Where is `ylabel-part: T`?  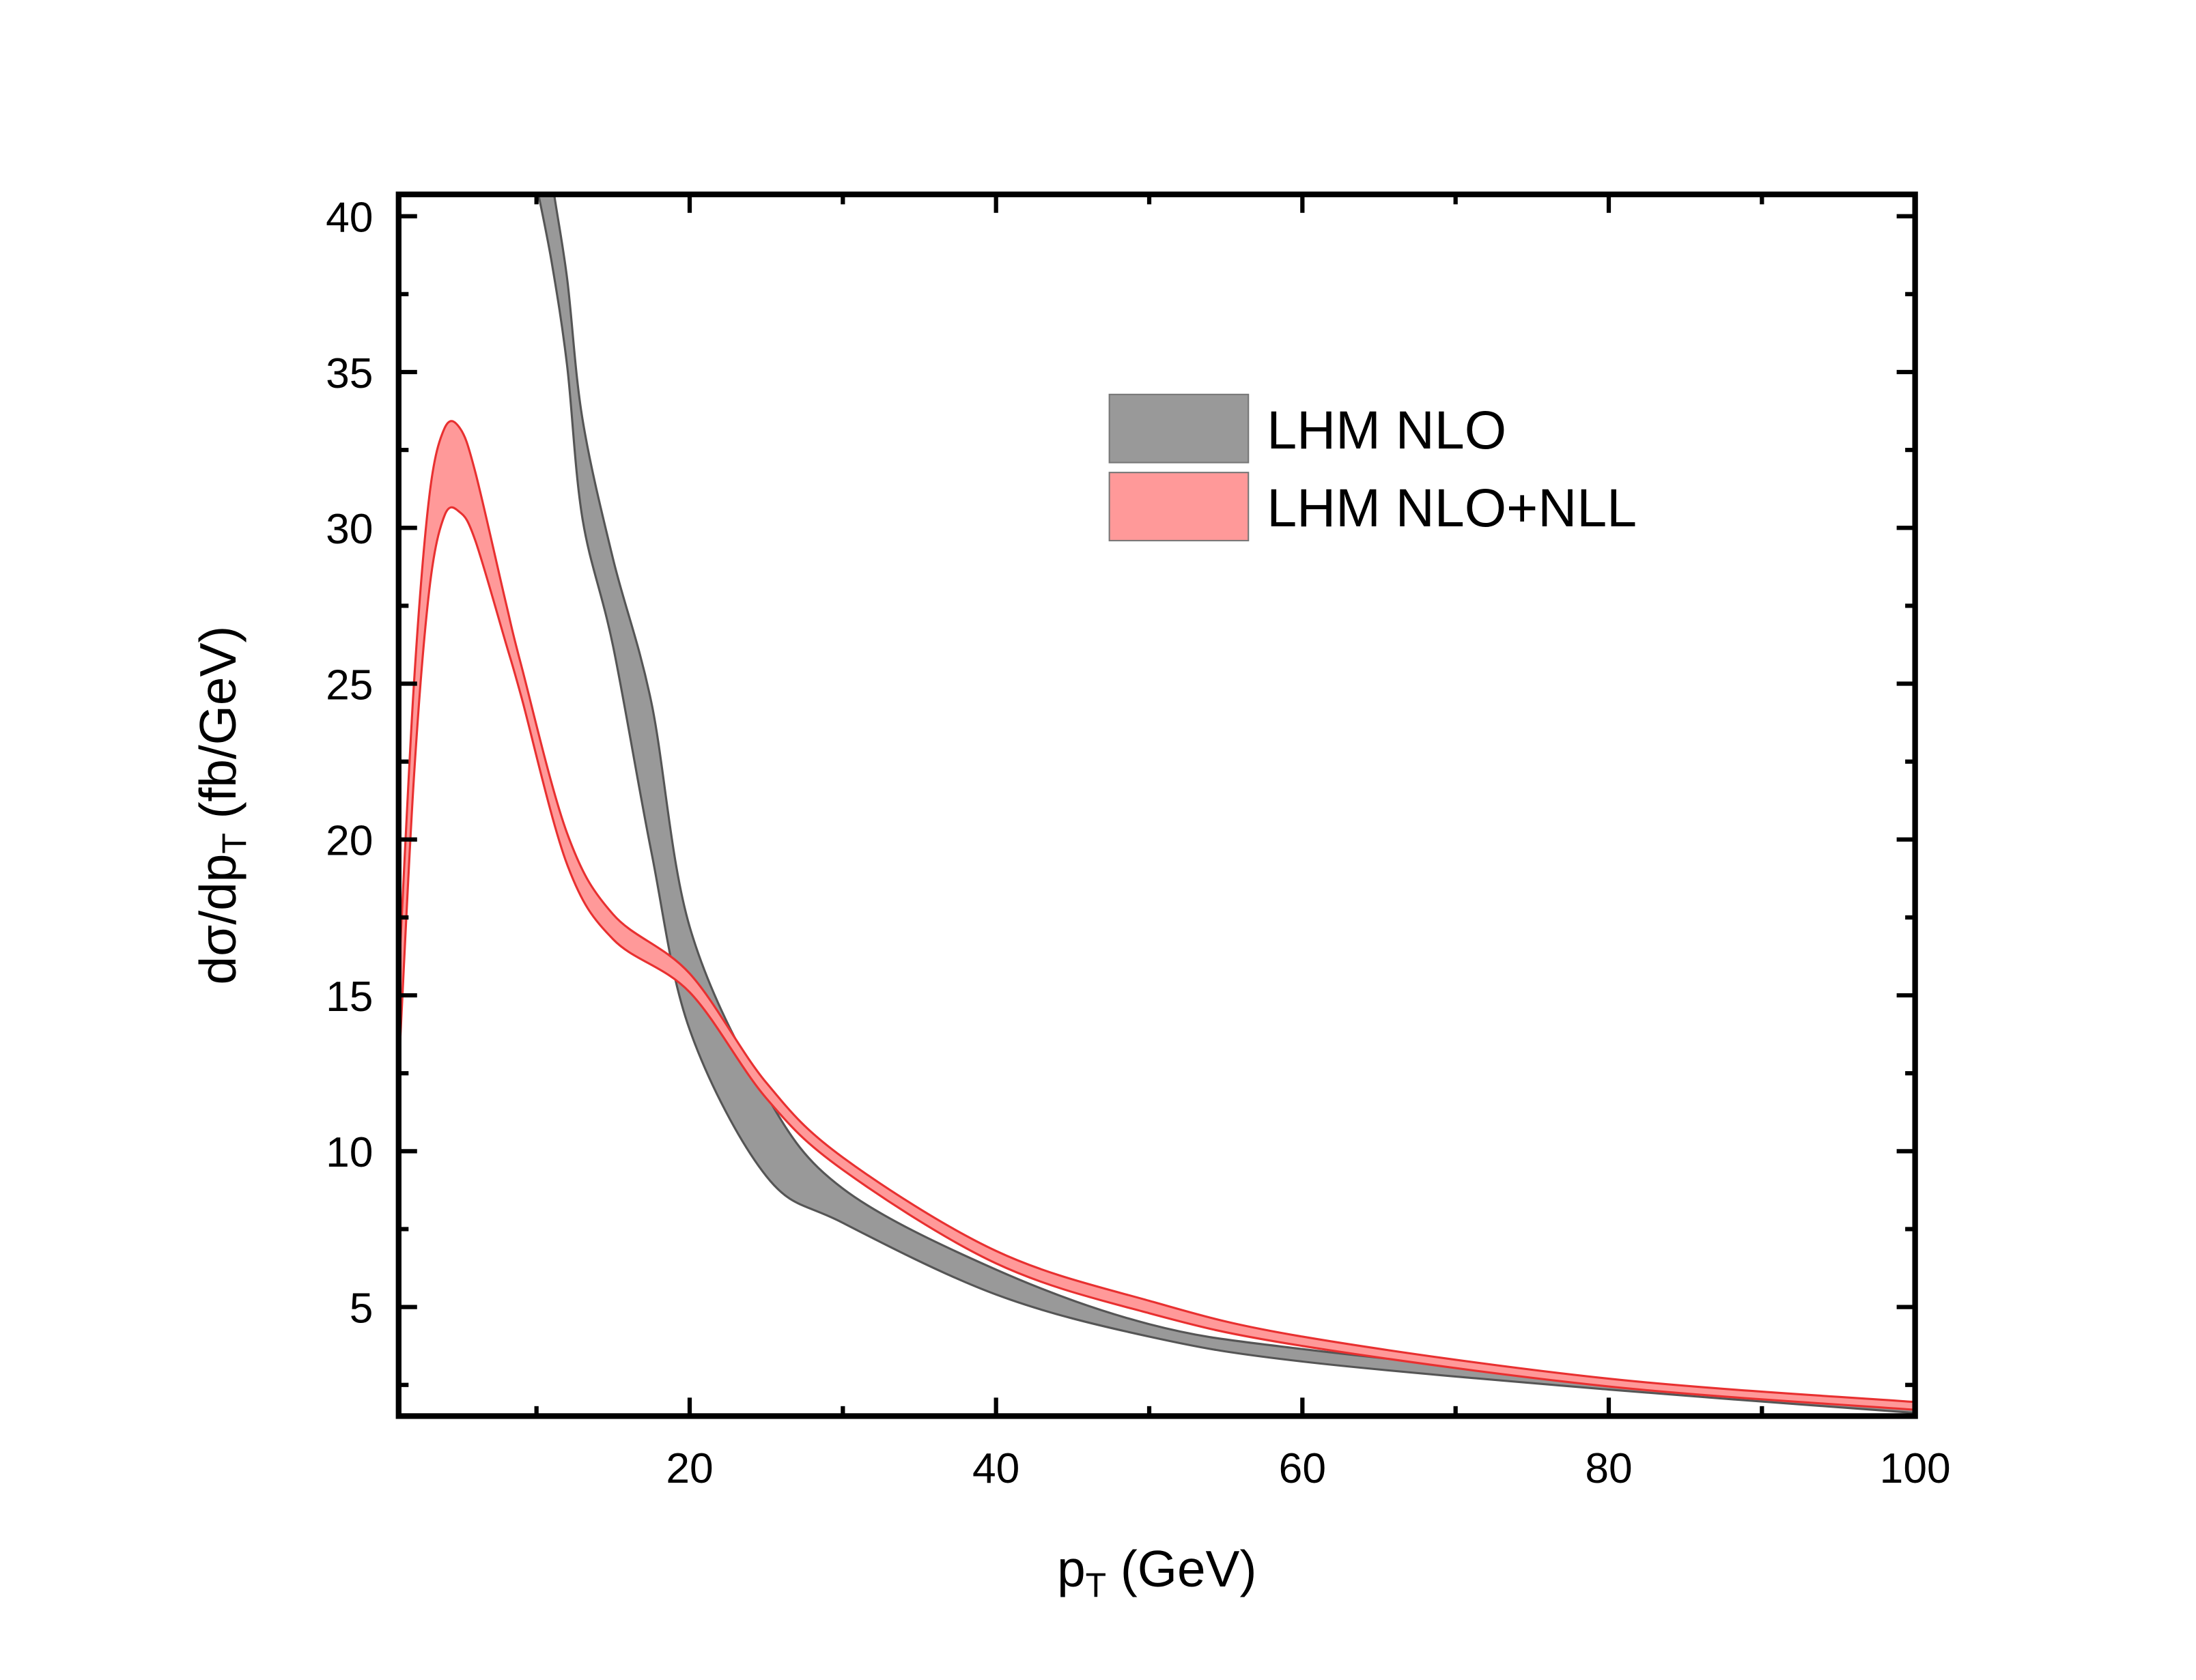
ylabel-part: T is located at coordinates (234, 843).